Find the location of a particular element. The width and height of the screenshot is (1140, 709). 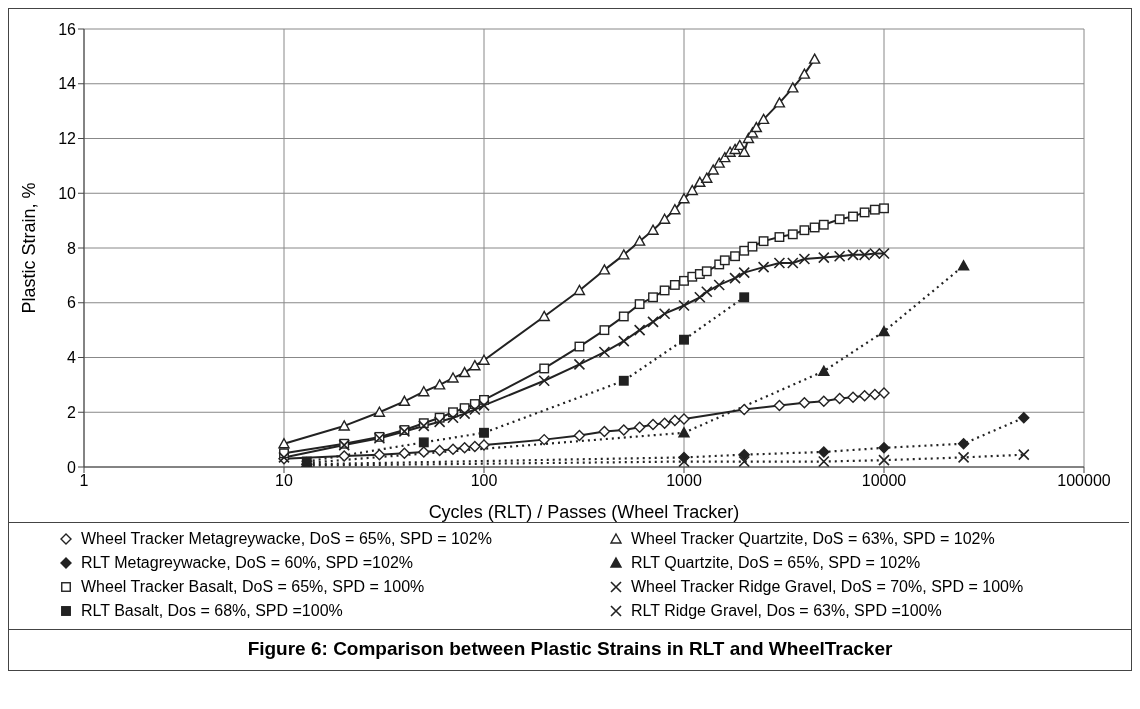

x-tick-label: 10 is located at coordinates (284, 481).